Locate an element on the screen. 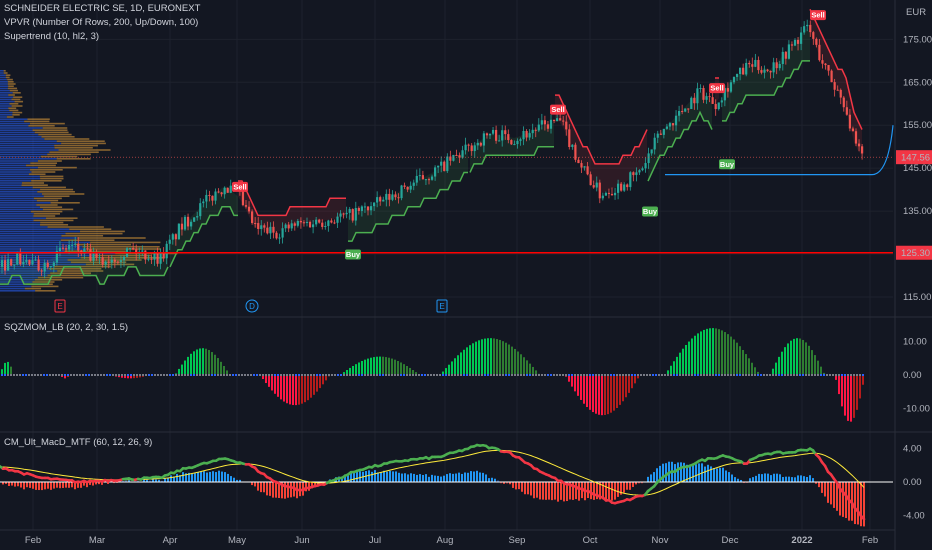 The width and height of the screenshot is (932, 550). macd-title: CM_Ult_MacD_MTF (60, 12, 26, 9) is located at coordinates (78, 442).